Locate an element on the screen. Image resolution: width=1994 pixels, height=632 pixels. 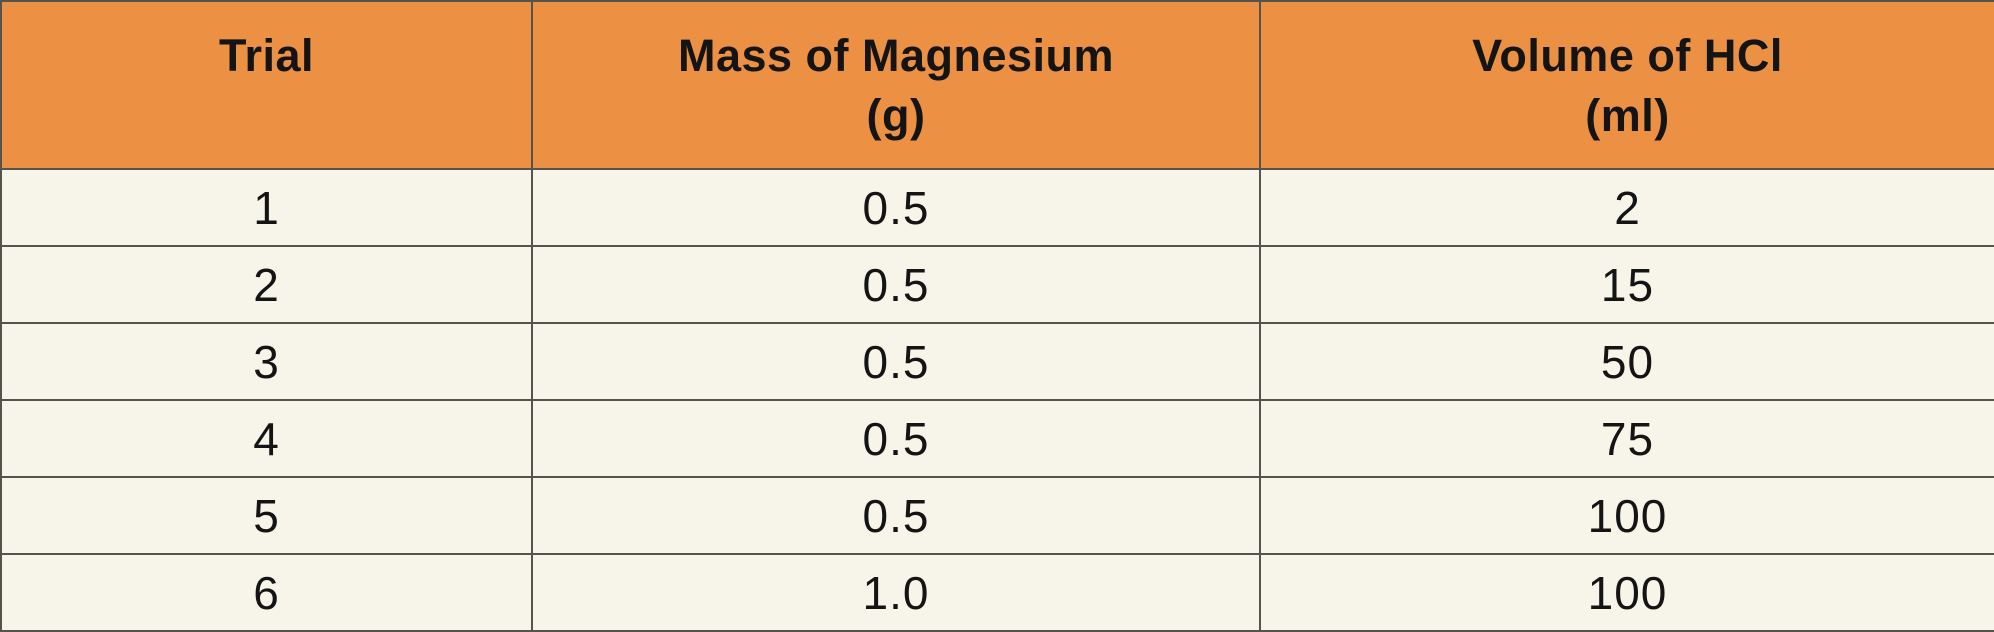
table-row: 1 0.5 2 is located at coordinates (997, 207).